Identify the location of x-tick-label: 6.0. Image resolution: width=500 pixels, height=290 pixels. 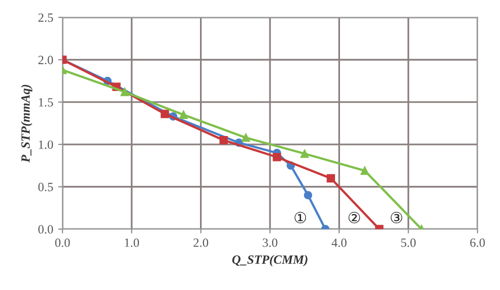
(477, 242).